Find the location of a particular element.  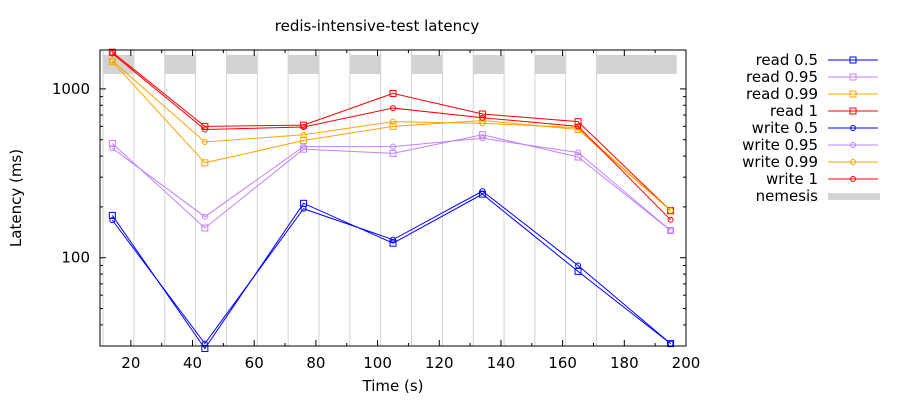

series-line is located at coordinates (391, 184).